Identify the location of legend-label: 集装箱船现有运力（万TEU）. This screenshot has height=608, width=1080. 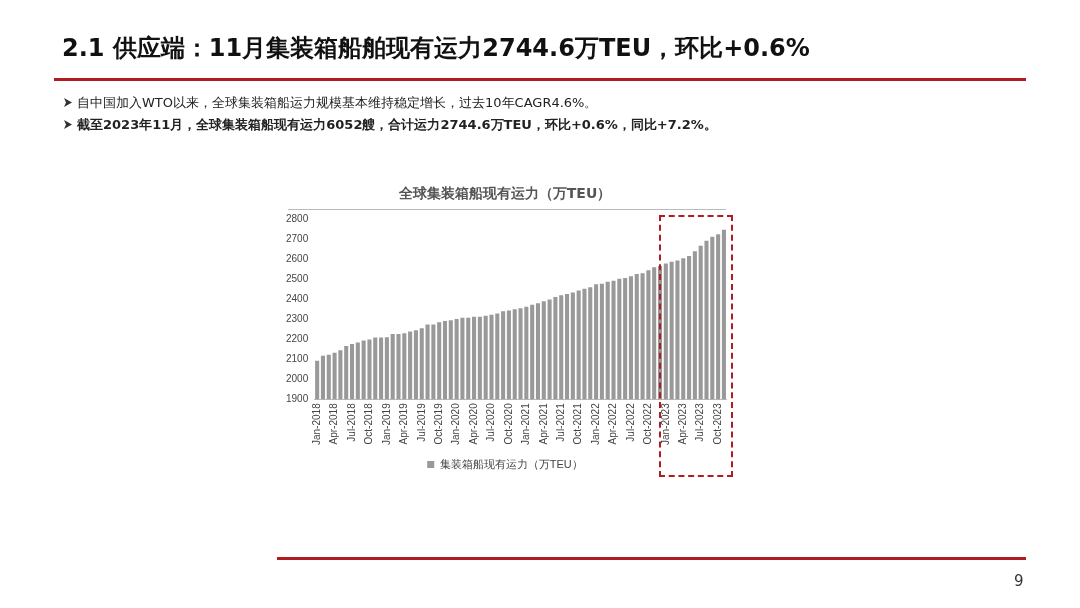
(511, 463).